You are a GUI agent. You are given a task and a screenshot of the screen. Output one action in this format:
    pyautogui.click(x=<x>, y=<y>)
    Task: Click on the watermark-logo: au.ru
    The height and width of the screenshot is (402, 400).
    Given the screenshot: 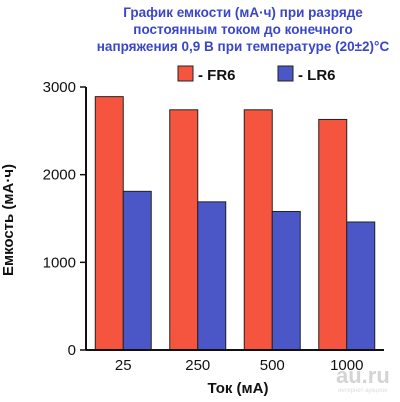 What is the action you would take?
    pyautogui.click(x=363, y=375)
    